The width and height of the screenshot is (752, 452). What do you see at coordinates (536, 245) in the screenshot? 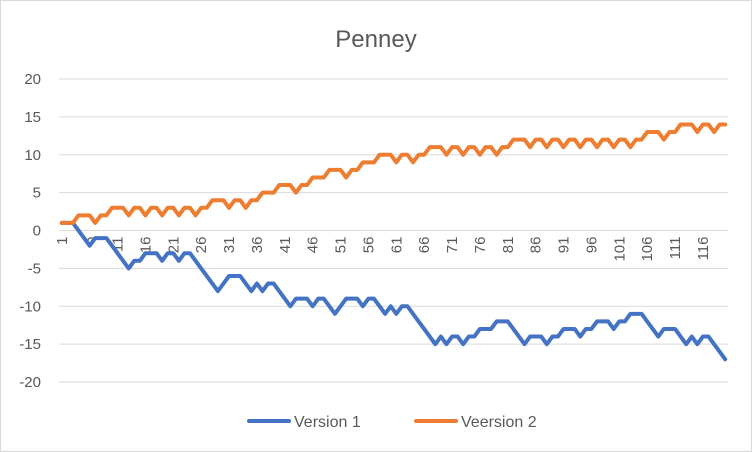
I see `x-tick-label: 86` at bounding box center [536, 245].